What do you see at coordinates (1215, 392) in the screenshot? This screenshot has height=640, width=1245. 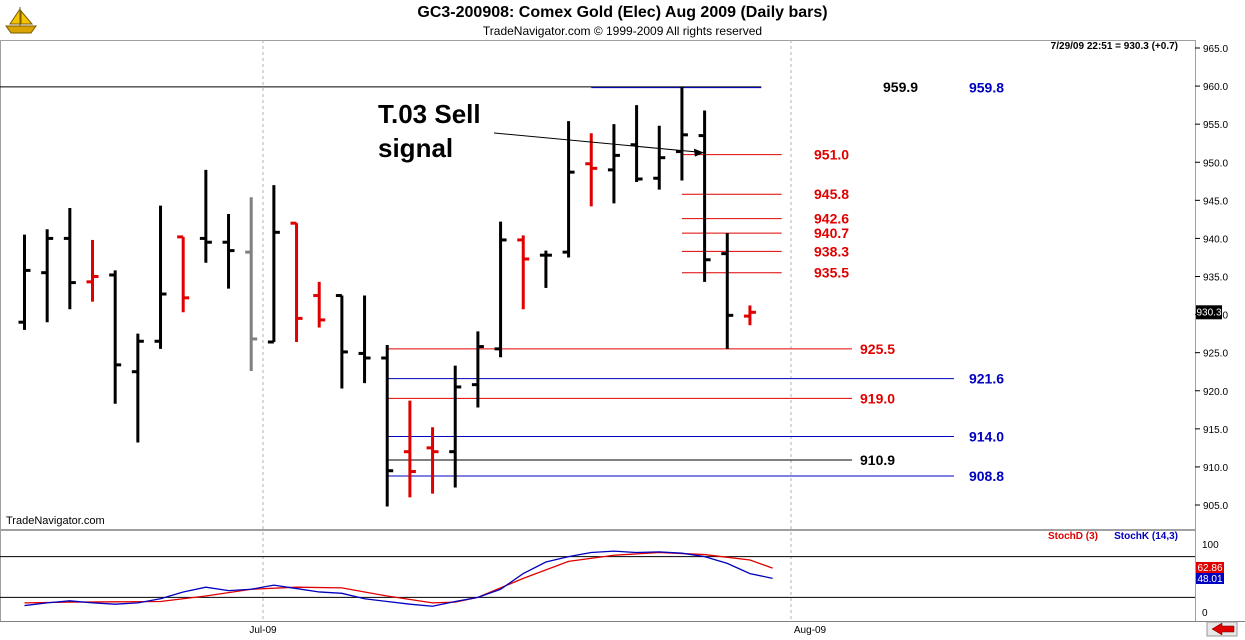 I see `y-tick-label: 920.0` at bounding box center [1215, 392].